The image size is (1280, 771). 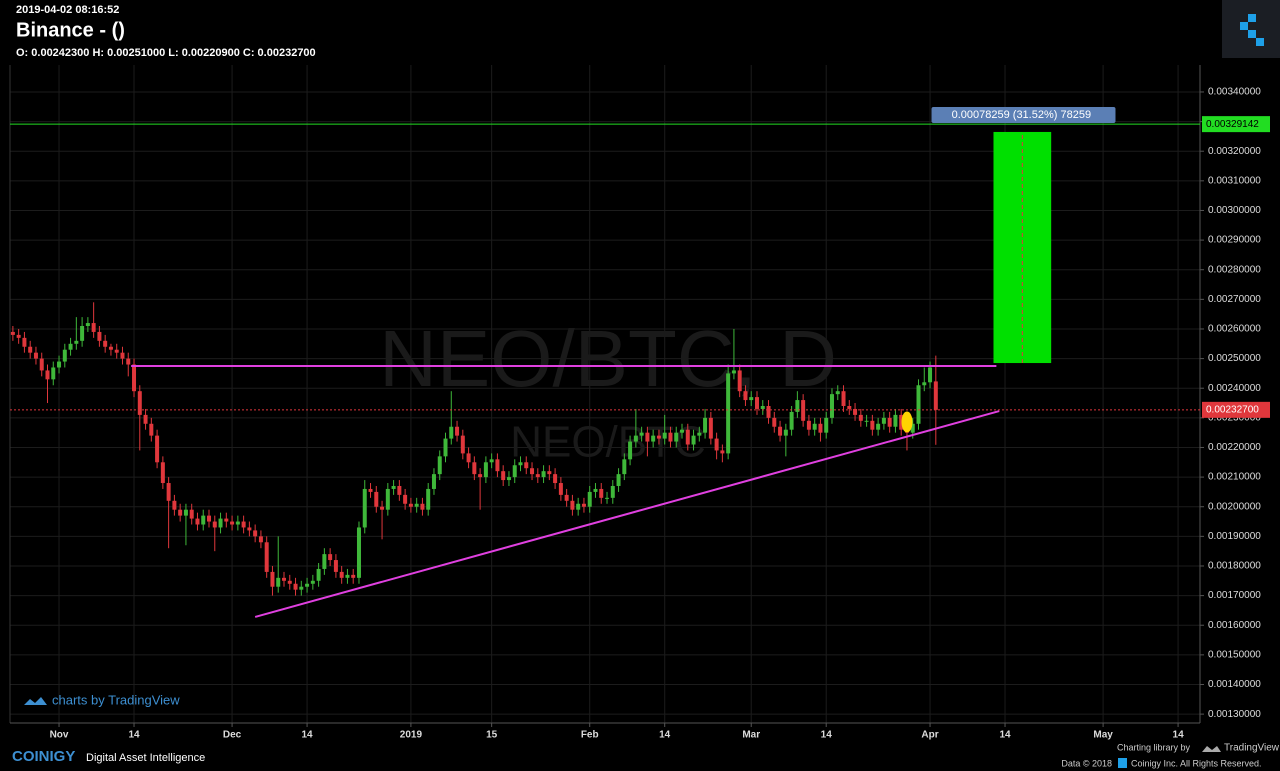 What do you see at coordinates (1234, 210) in the screenshot?
I see `y-tick-label: 0.00300000` at bounding box center [1234, 210].